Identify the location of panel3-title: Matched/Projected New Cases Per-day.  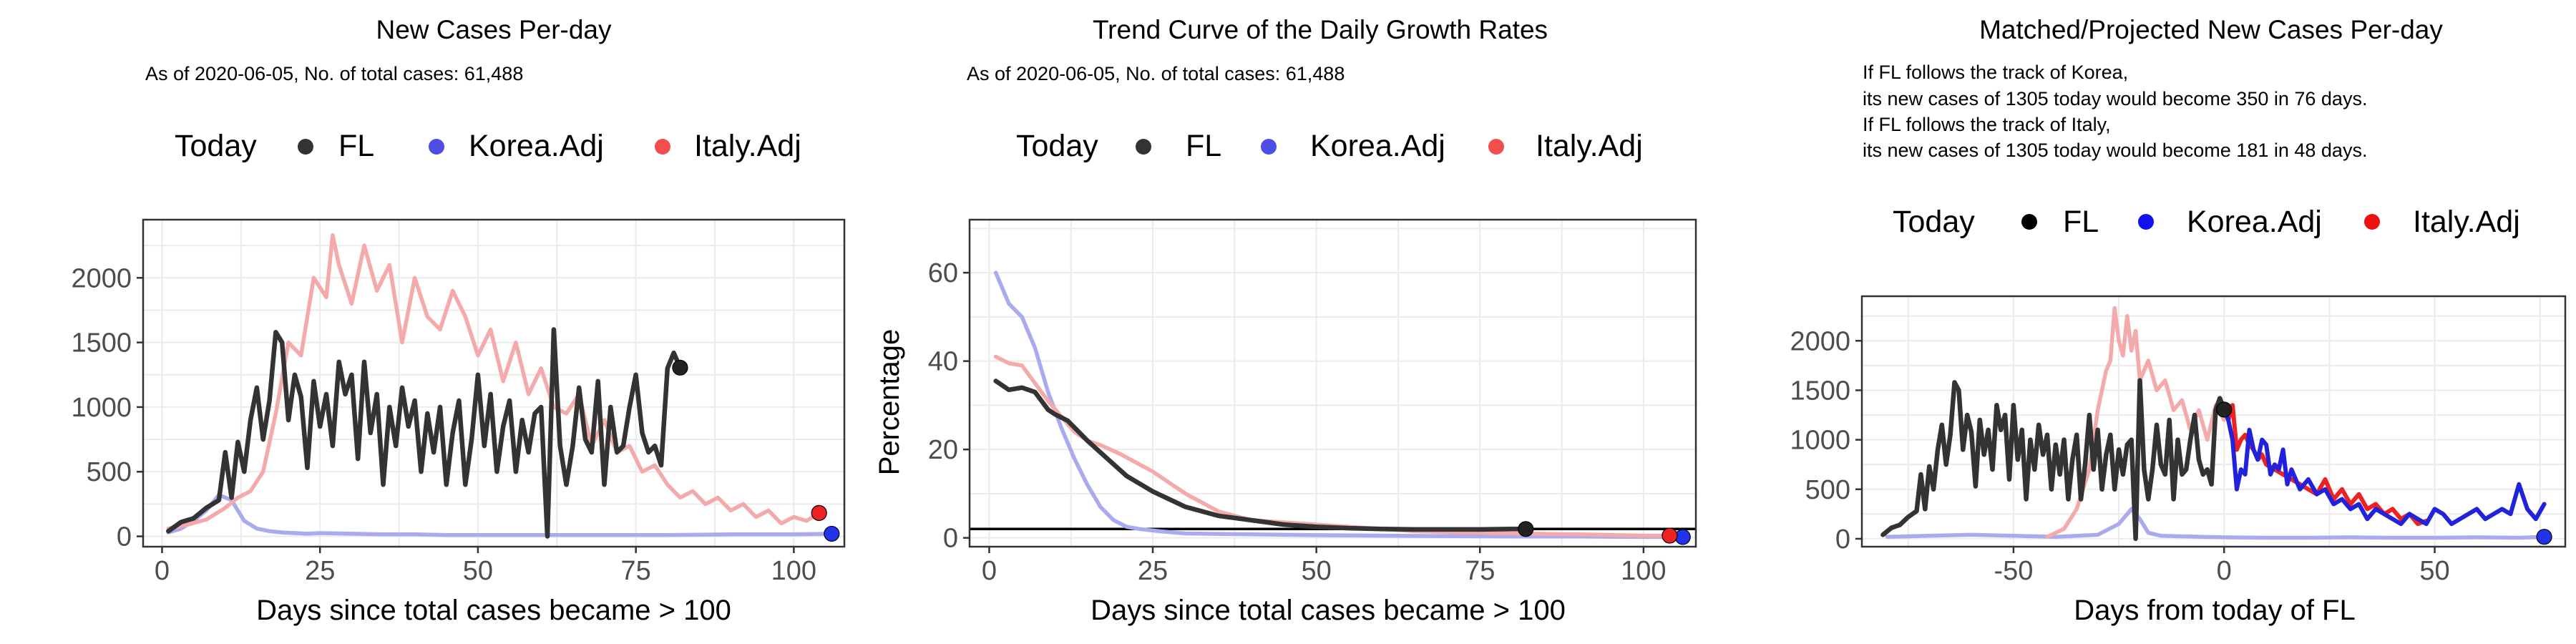
(2211, 29).